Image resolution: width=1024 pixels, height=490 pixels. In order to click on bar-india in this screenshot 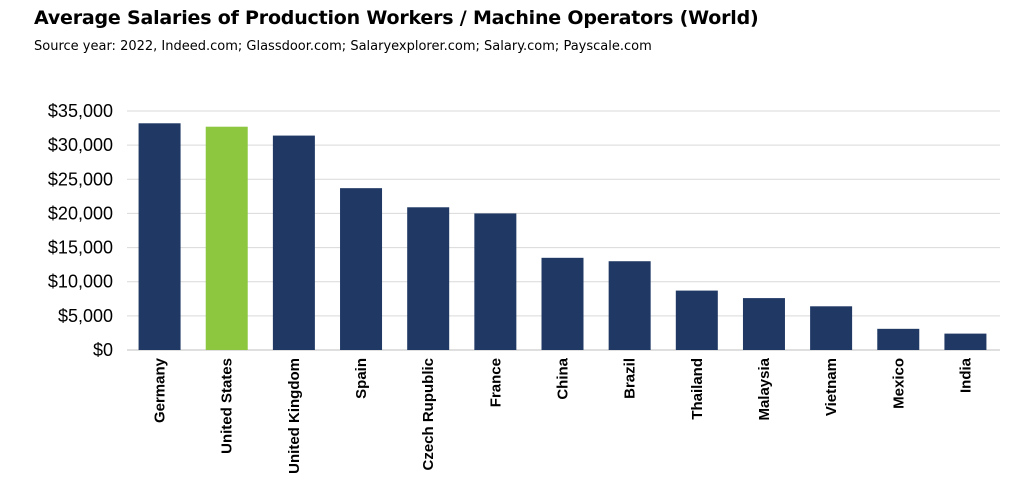, I will do `click(965, 341)`.